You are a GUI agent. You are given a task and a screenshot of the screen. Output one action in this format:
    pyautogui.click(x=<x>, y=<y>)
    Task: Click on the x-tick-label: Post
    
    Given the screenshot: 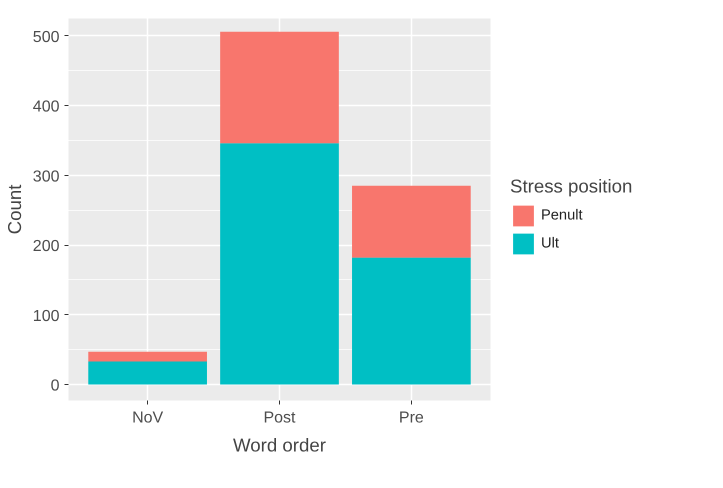 What is the action you would take?
    pyautogui.click(x=279, y=418)
    